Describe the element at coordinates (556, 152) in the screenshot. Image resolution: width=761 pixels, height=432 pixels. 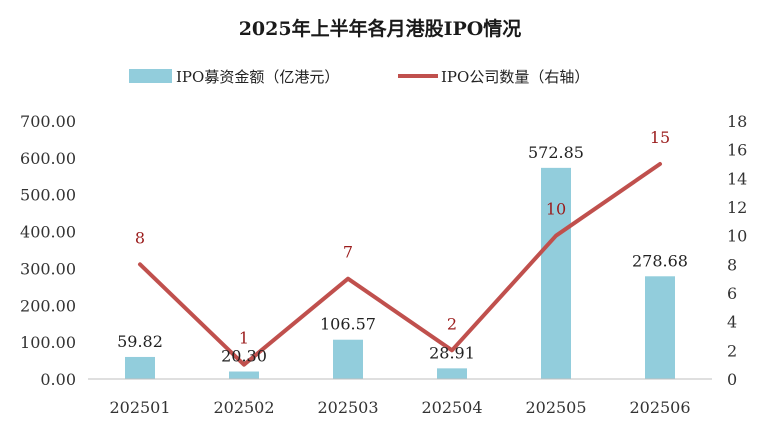
I see `bar-data-label: 572.85` at that location.